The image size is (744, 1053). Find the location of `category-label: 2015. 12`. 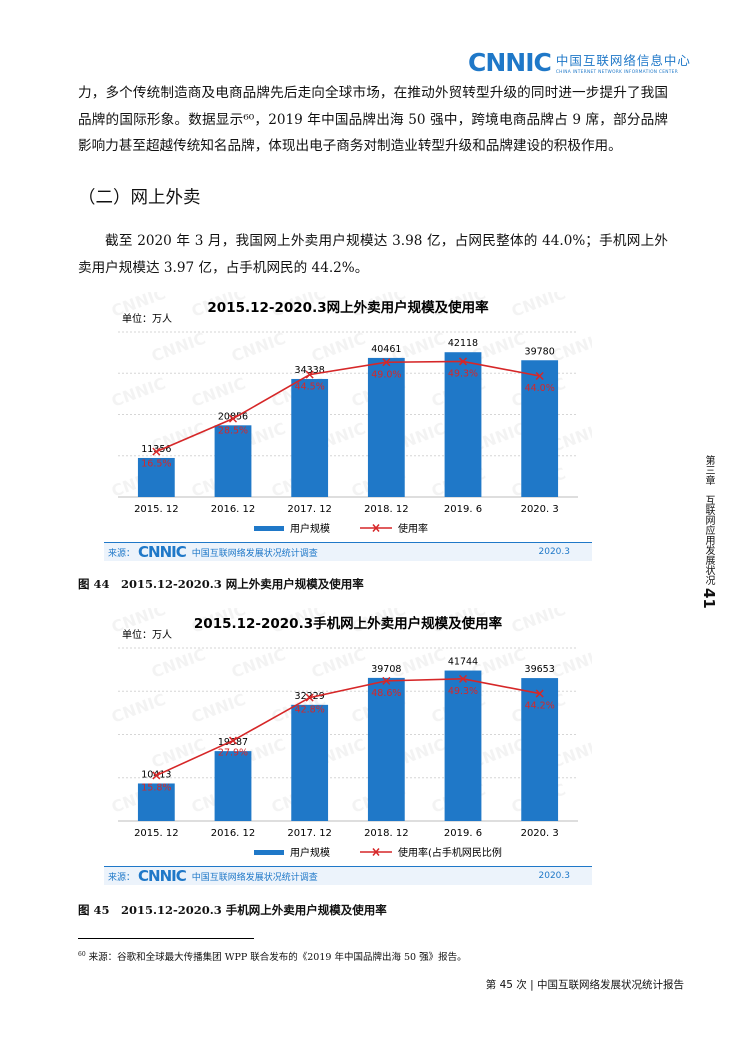

category-label: 2015. 12 is located at coordinates (156, 509).